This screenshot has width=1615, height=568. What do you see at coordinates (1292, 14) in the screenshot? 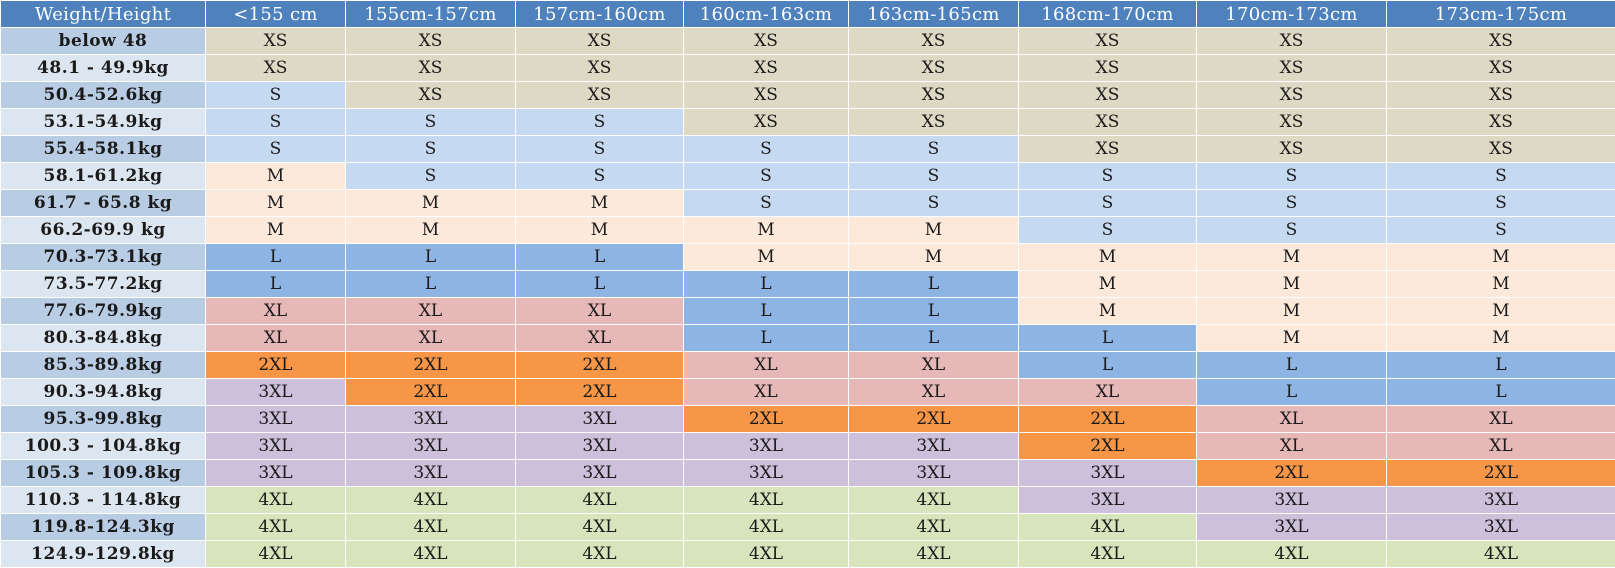
I see `height-header: 170cm-173cm` at bounding box center [1292, 14].